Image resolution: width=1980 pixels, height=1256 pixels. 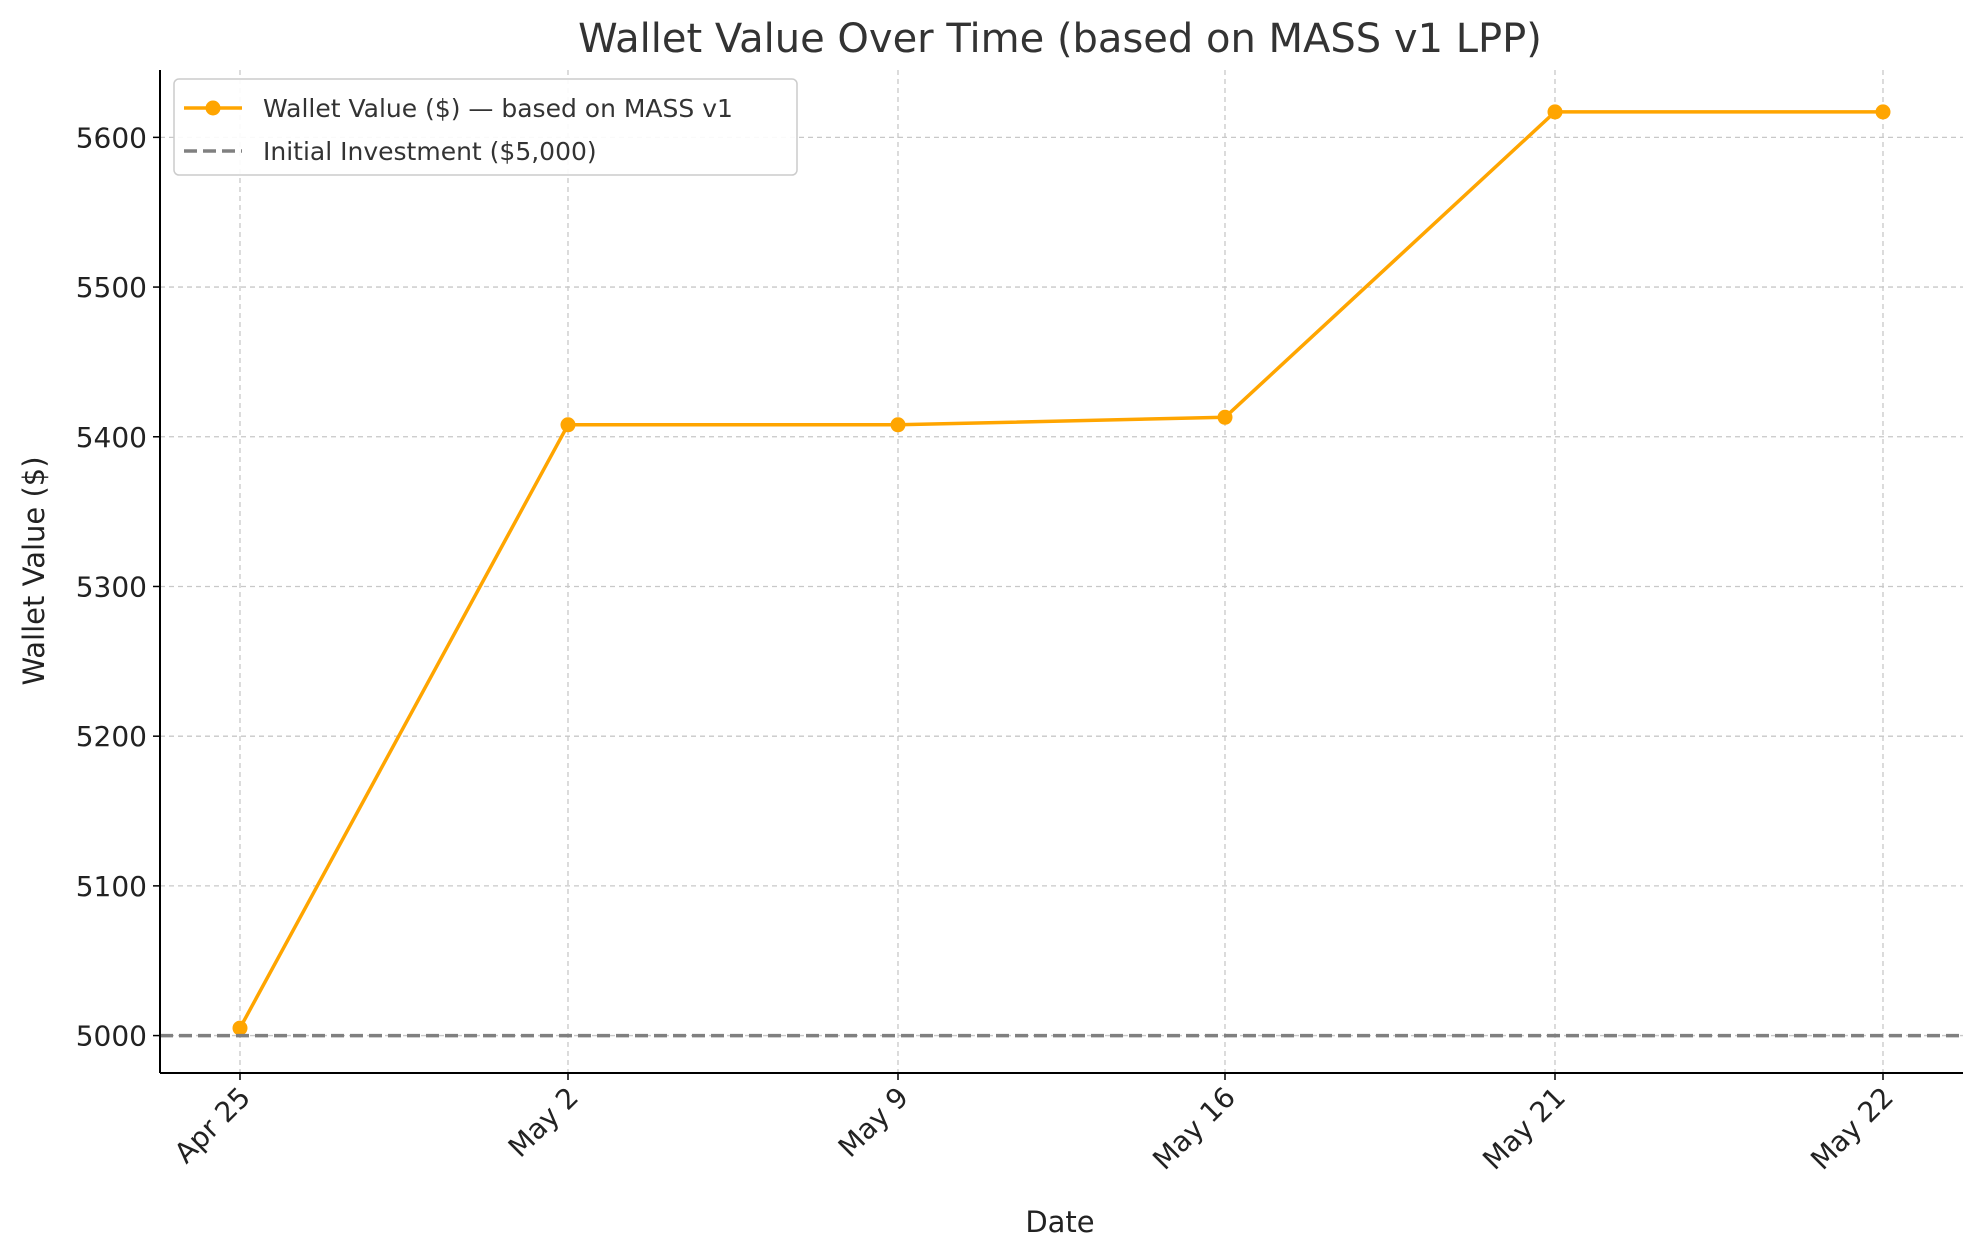 What do you see at coordinates (111, 586) in the screenshot?
I see `y-tick-label: 5300` at bounding box center [111, 586].